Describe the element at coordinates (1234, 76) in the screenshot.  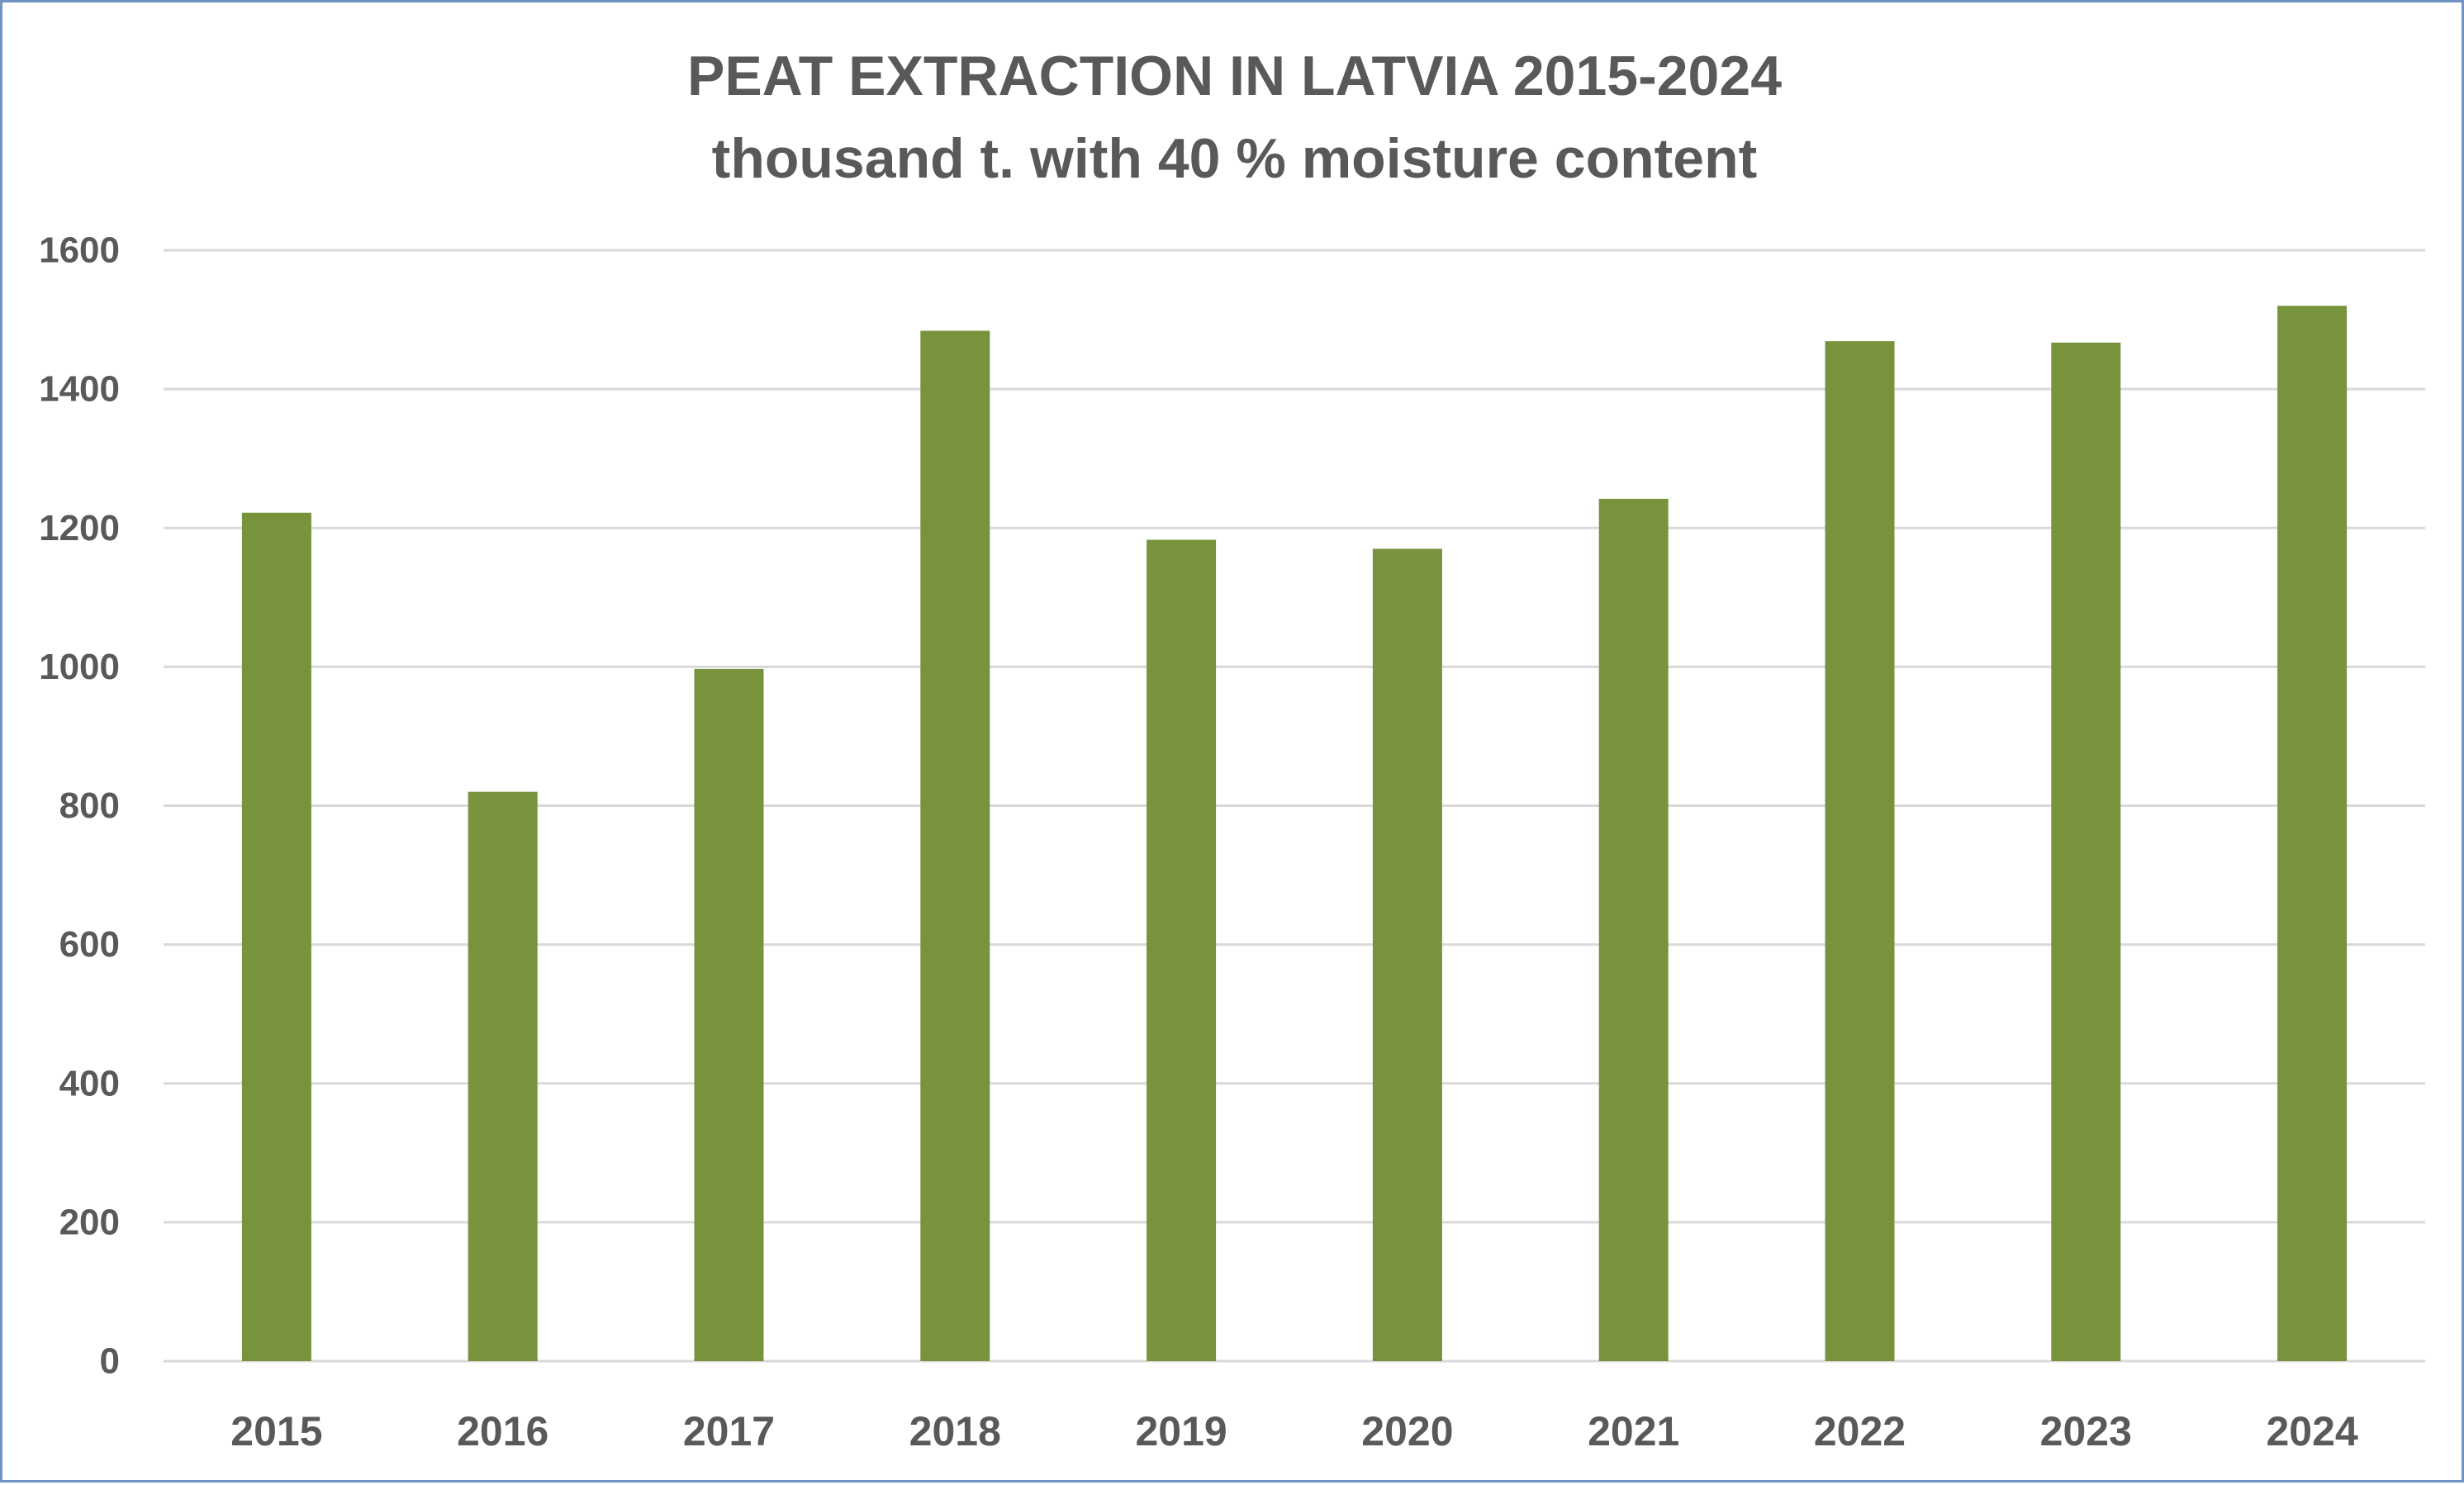
I see `chart-title: PEAT EXTRACTION IN LATVIA 2015-2024` at that location.